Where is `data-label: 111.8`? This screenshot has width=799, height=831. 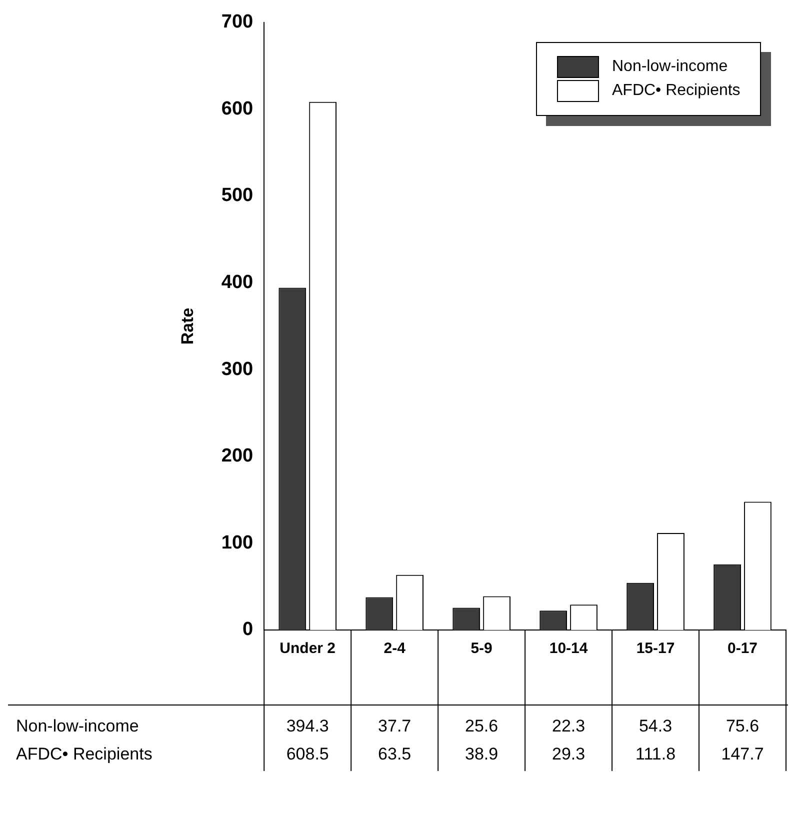
data-label: 111.8 is located at coordinates (656, 754).